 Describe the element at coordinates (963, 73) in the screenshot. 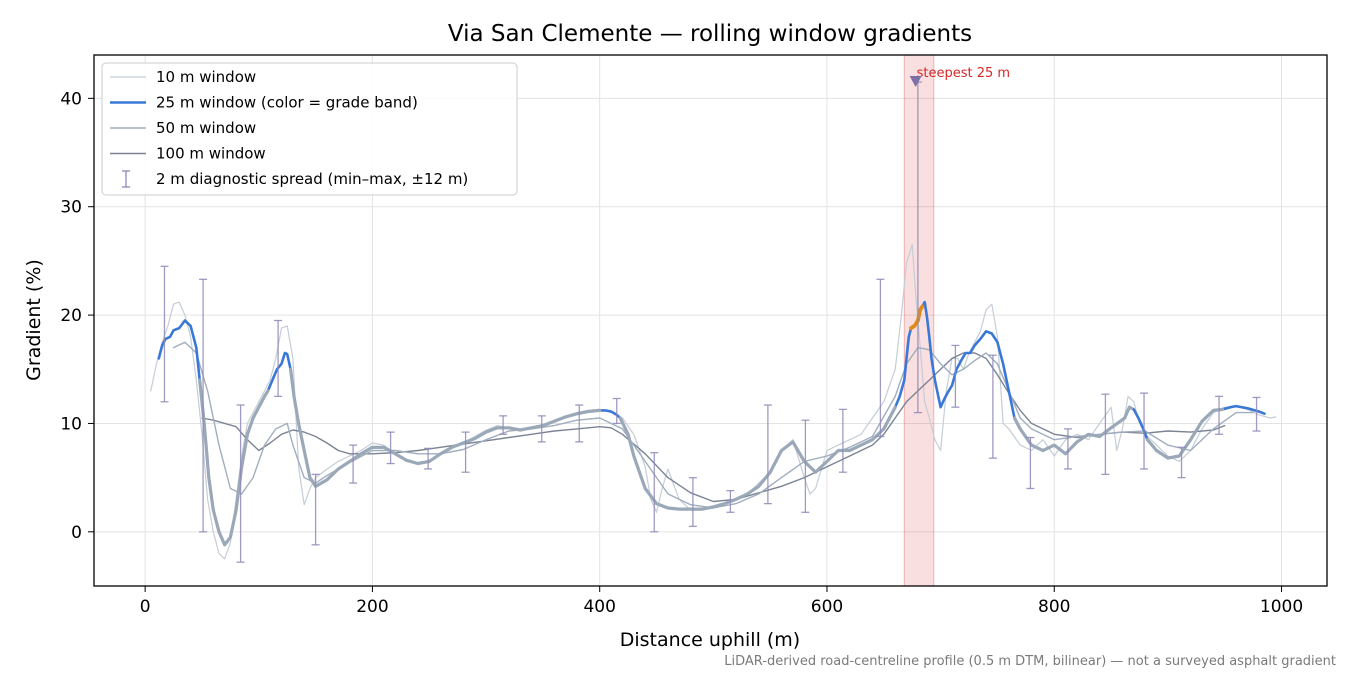

I see `steepest-annotation: steepest 25 m` at that location.